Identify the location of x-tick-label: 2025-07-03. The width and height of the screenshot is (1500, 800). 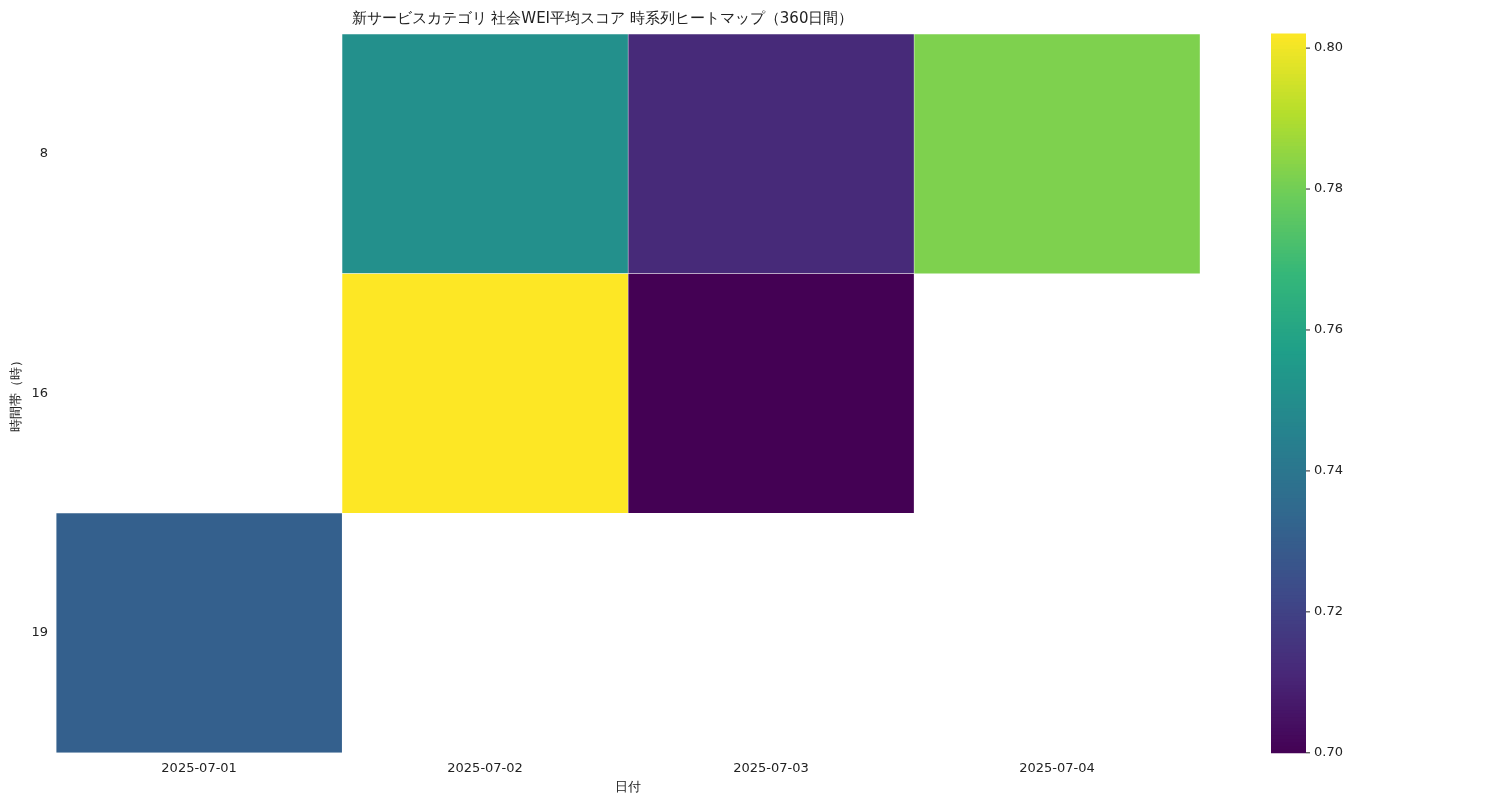
(771, 767).